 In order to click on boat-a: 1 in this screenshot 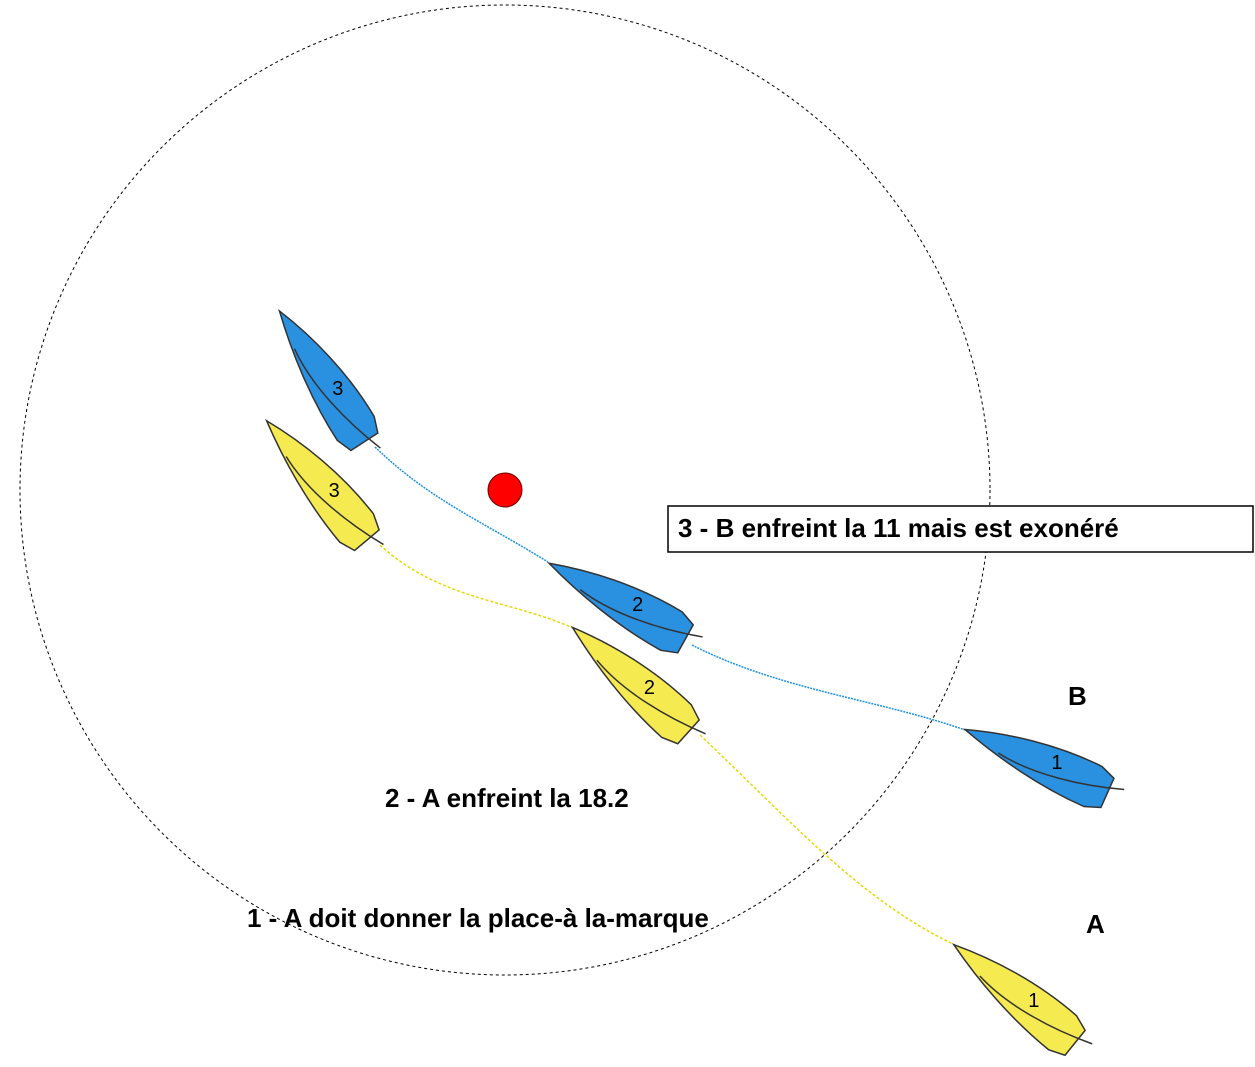, I will do `click(1016, 993)`.